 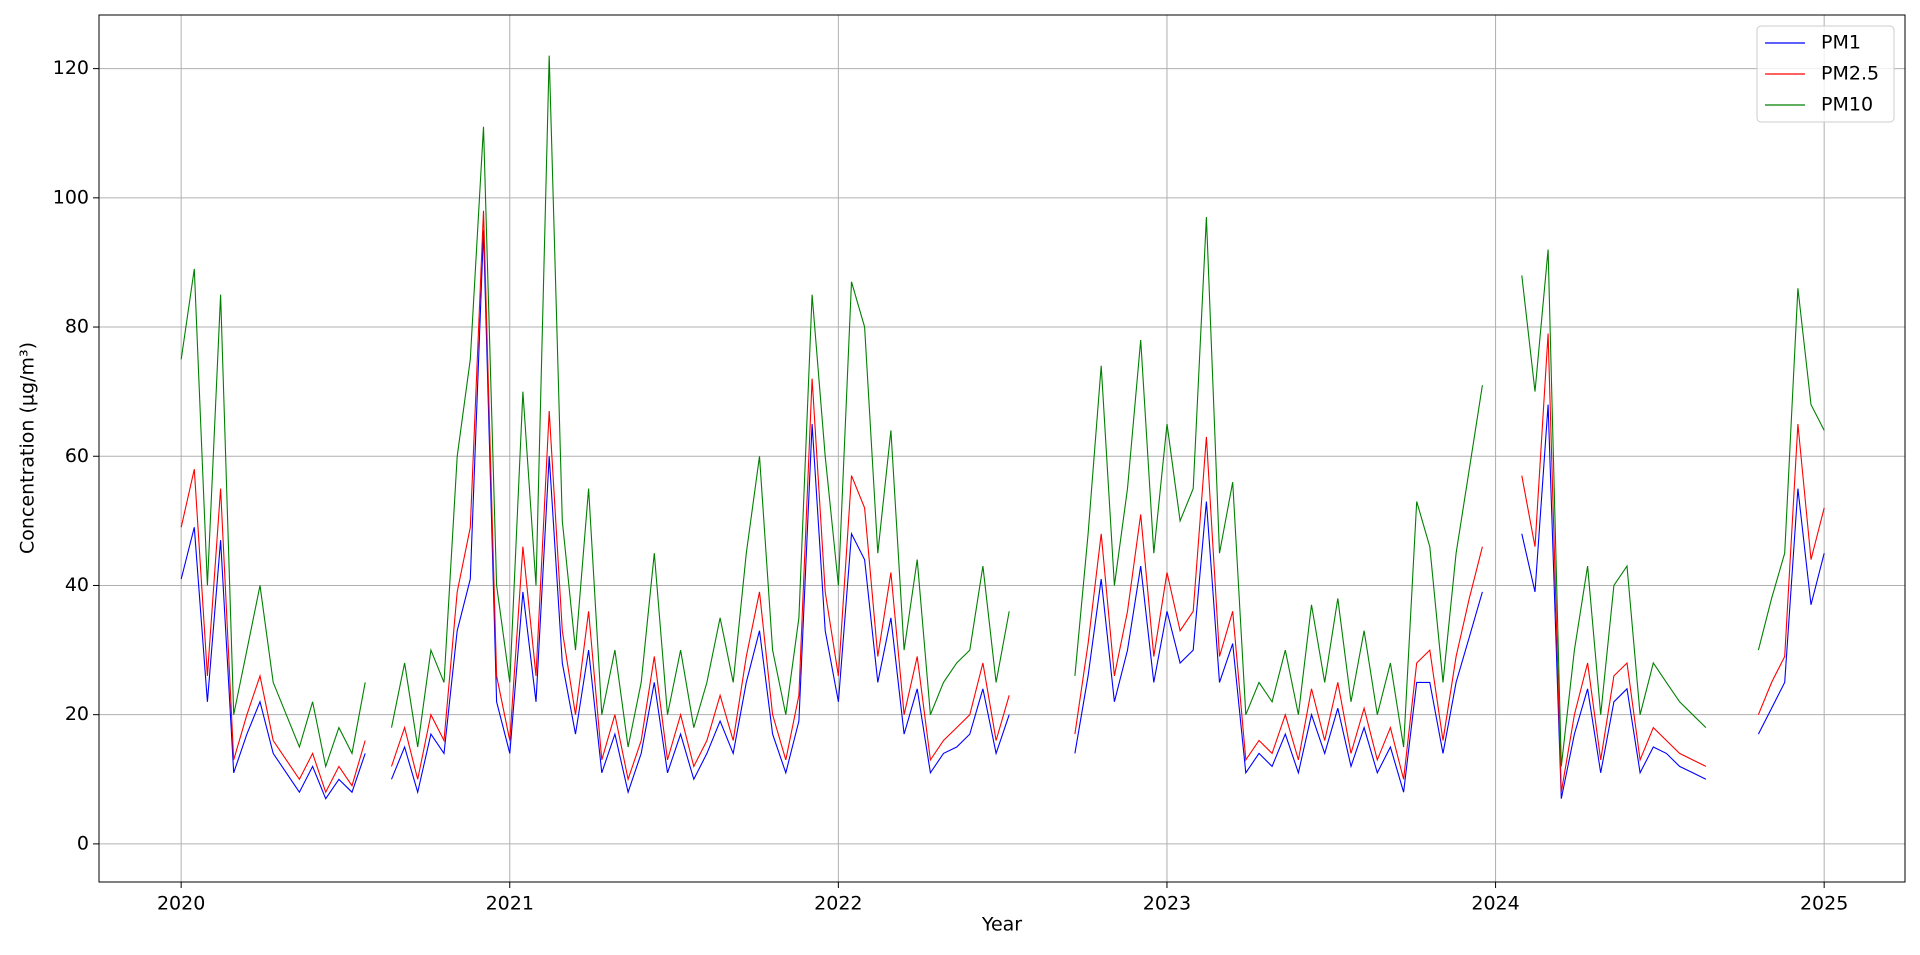 What do you see at coordinates (1001, 925) in the screenshot?
I see `x-axis-label: Year` at bounding box center [1001, 925].